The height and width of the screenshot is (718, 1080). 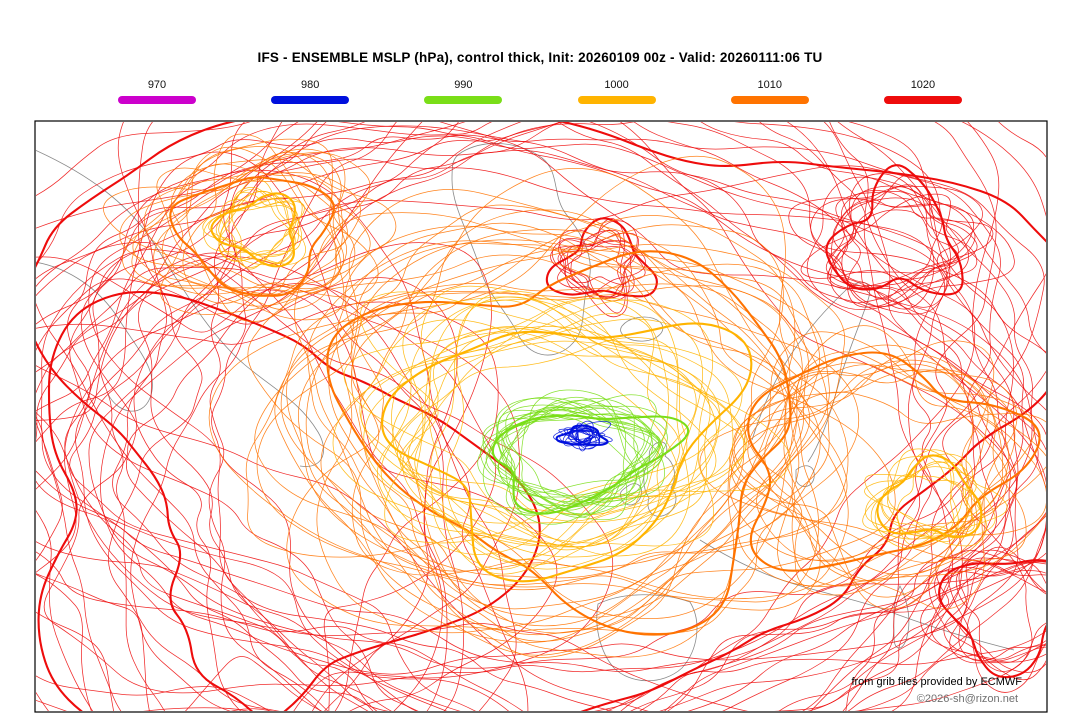 I want to click on legend-level-label: 970, so click(x=157, y=85).